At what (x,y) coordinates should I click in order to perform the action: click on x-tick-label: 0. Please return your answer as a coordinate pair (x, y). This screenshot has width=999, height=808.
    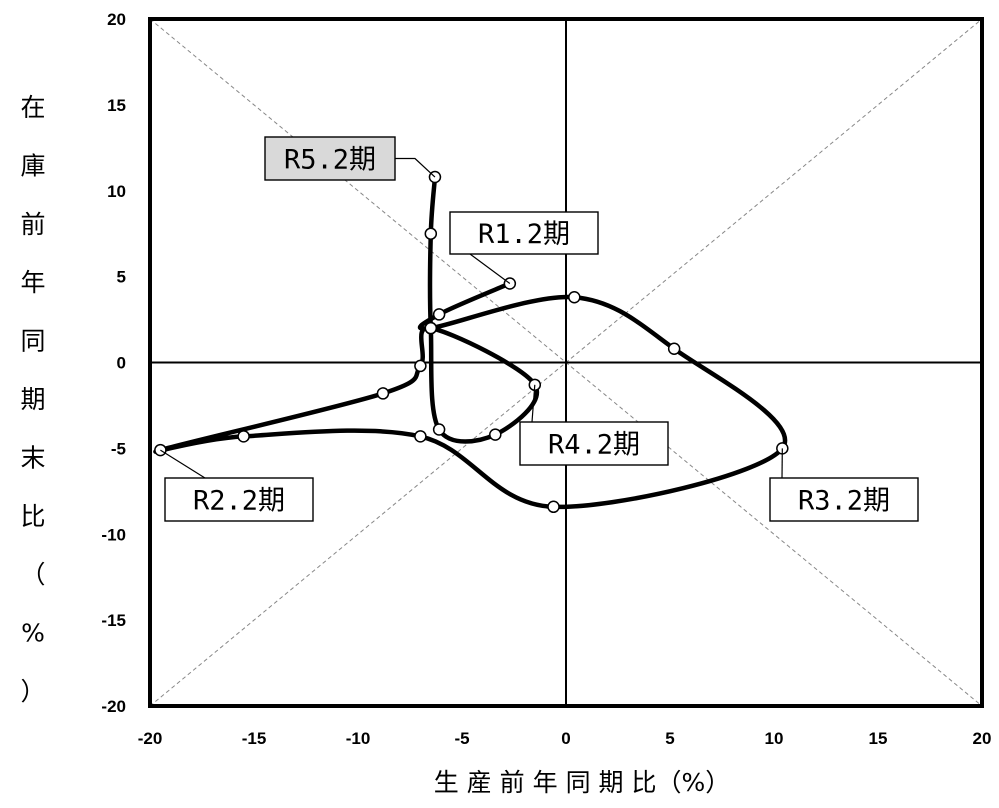
    Looking at the image, I should click on (565, 738).